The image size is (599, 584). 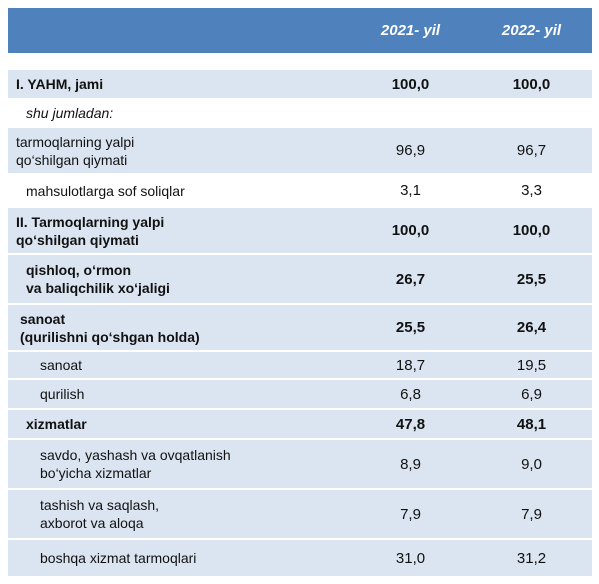 I want to click on label-line: qurilish, so click(x=62, y=394).